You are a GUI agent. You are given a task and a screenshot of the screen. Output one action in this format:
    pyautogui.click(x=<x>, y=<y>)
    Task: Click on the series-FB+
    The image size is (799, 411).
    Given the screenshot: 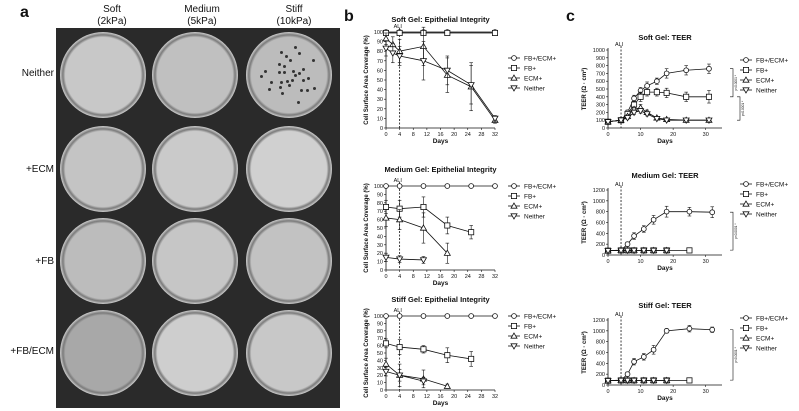 What is the action you would take?
    pyautogui.click(x=440, y=32)
    